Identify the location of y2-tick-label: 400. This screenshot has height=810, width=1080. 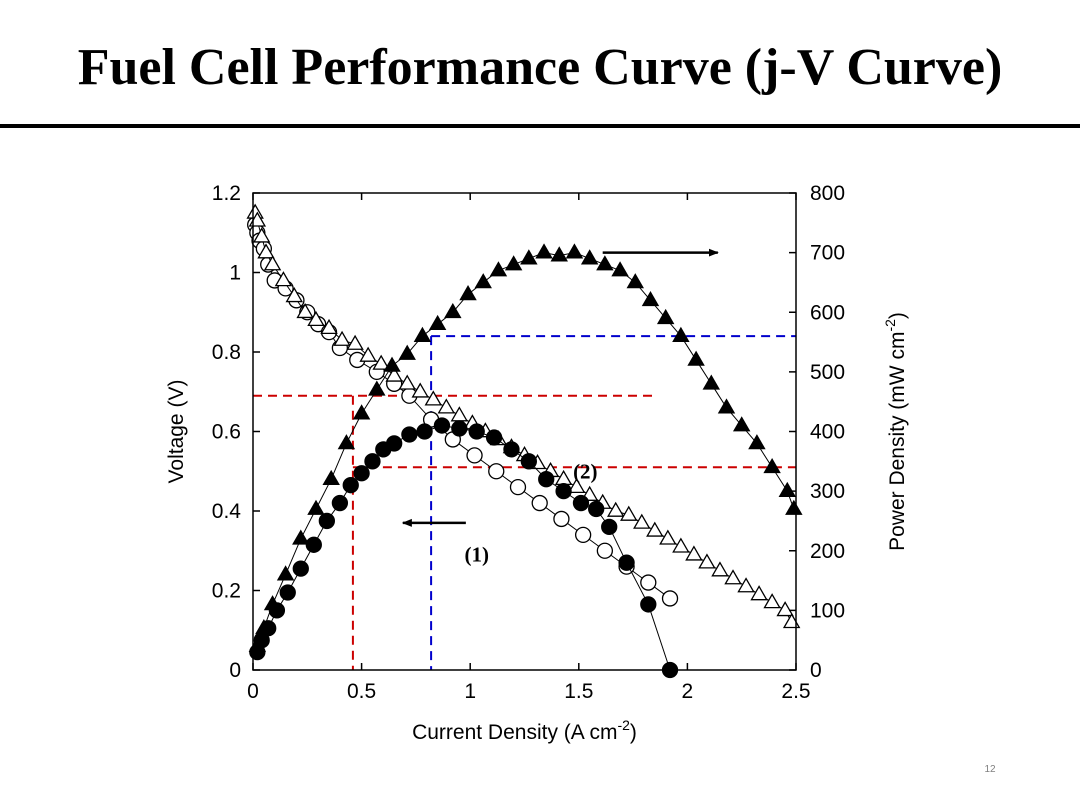
(827, 432).